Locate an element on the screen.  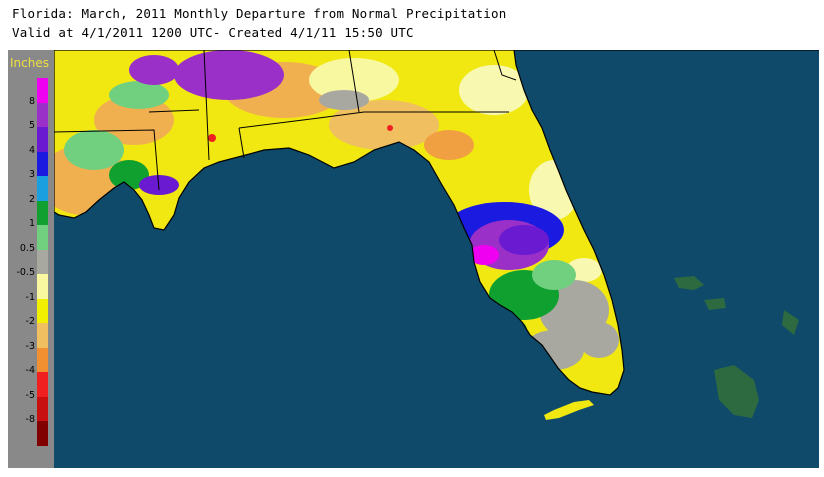
legend-tick-label: -5 is located at coordinates (30, 395).